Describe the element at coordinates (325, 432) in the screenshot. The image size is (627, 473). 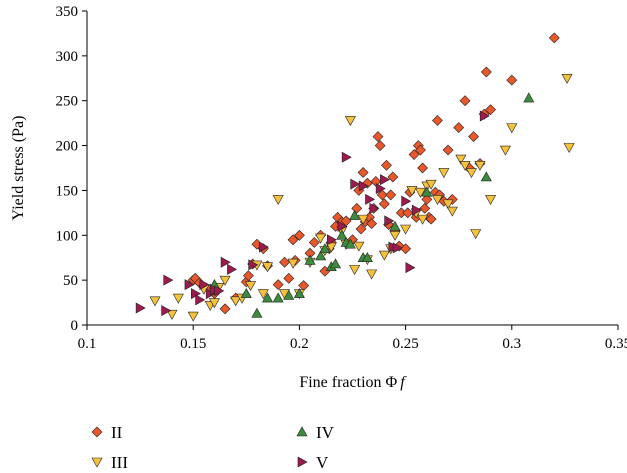
I see `legend-label: IV` at that location.